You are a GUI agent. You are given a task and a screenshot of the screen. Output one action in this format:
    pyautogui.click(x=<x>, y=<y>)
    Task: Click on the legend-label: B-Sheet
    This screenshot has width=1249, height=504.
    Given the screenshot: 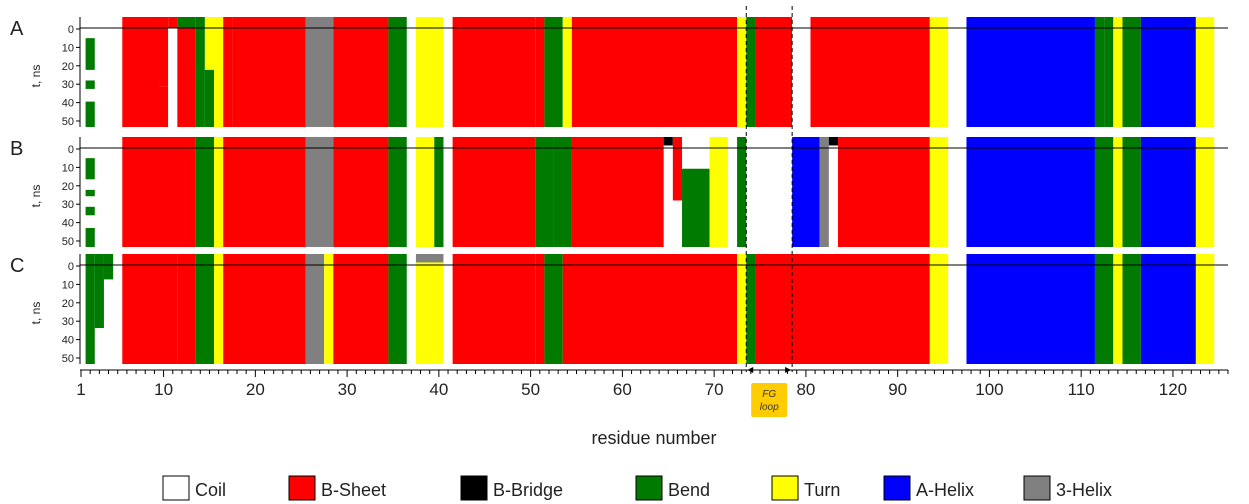 What is the action you would take?
    pyautogui.click(x=353, y=490)
    